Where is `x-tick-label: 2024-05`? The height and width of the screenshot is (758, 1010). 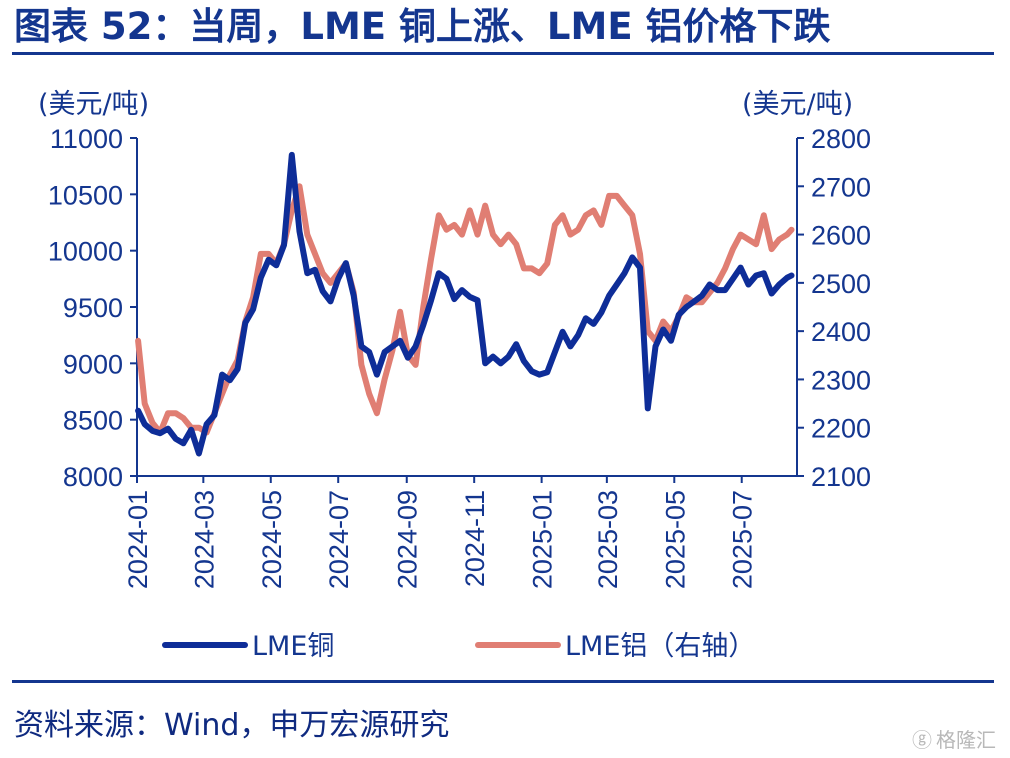
x-tick-label: 2024-05 is located at coordinates (272, 539).